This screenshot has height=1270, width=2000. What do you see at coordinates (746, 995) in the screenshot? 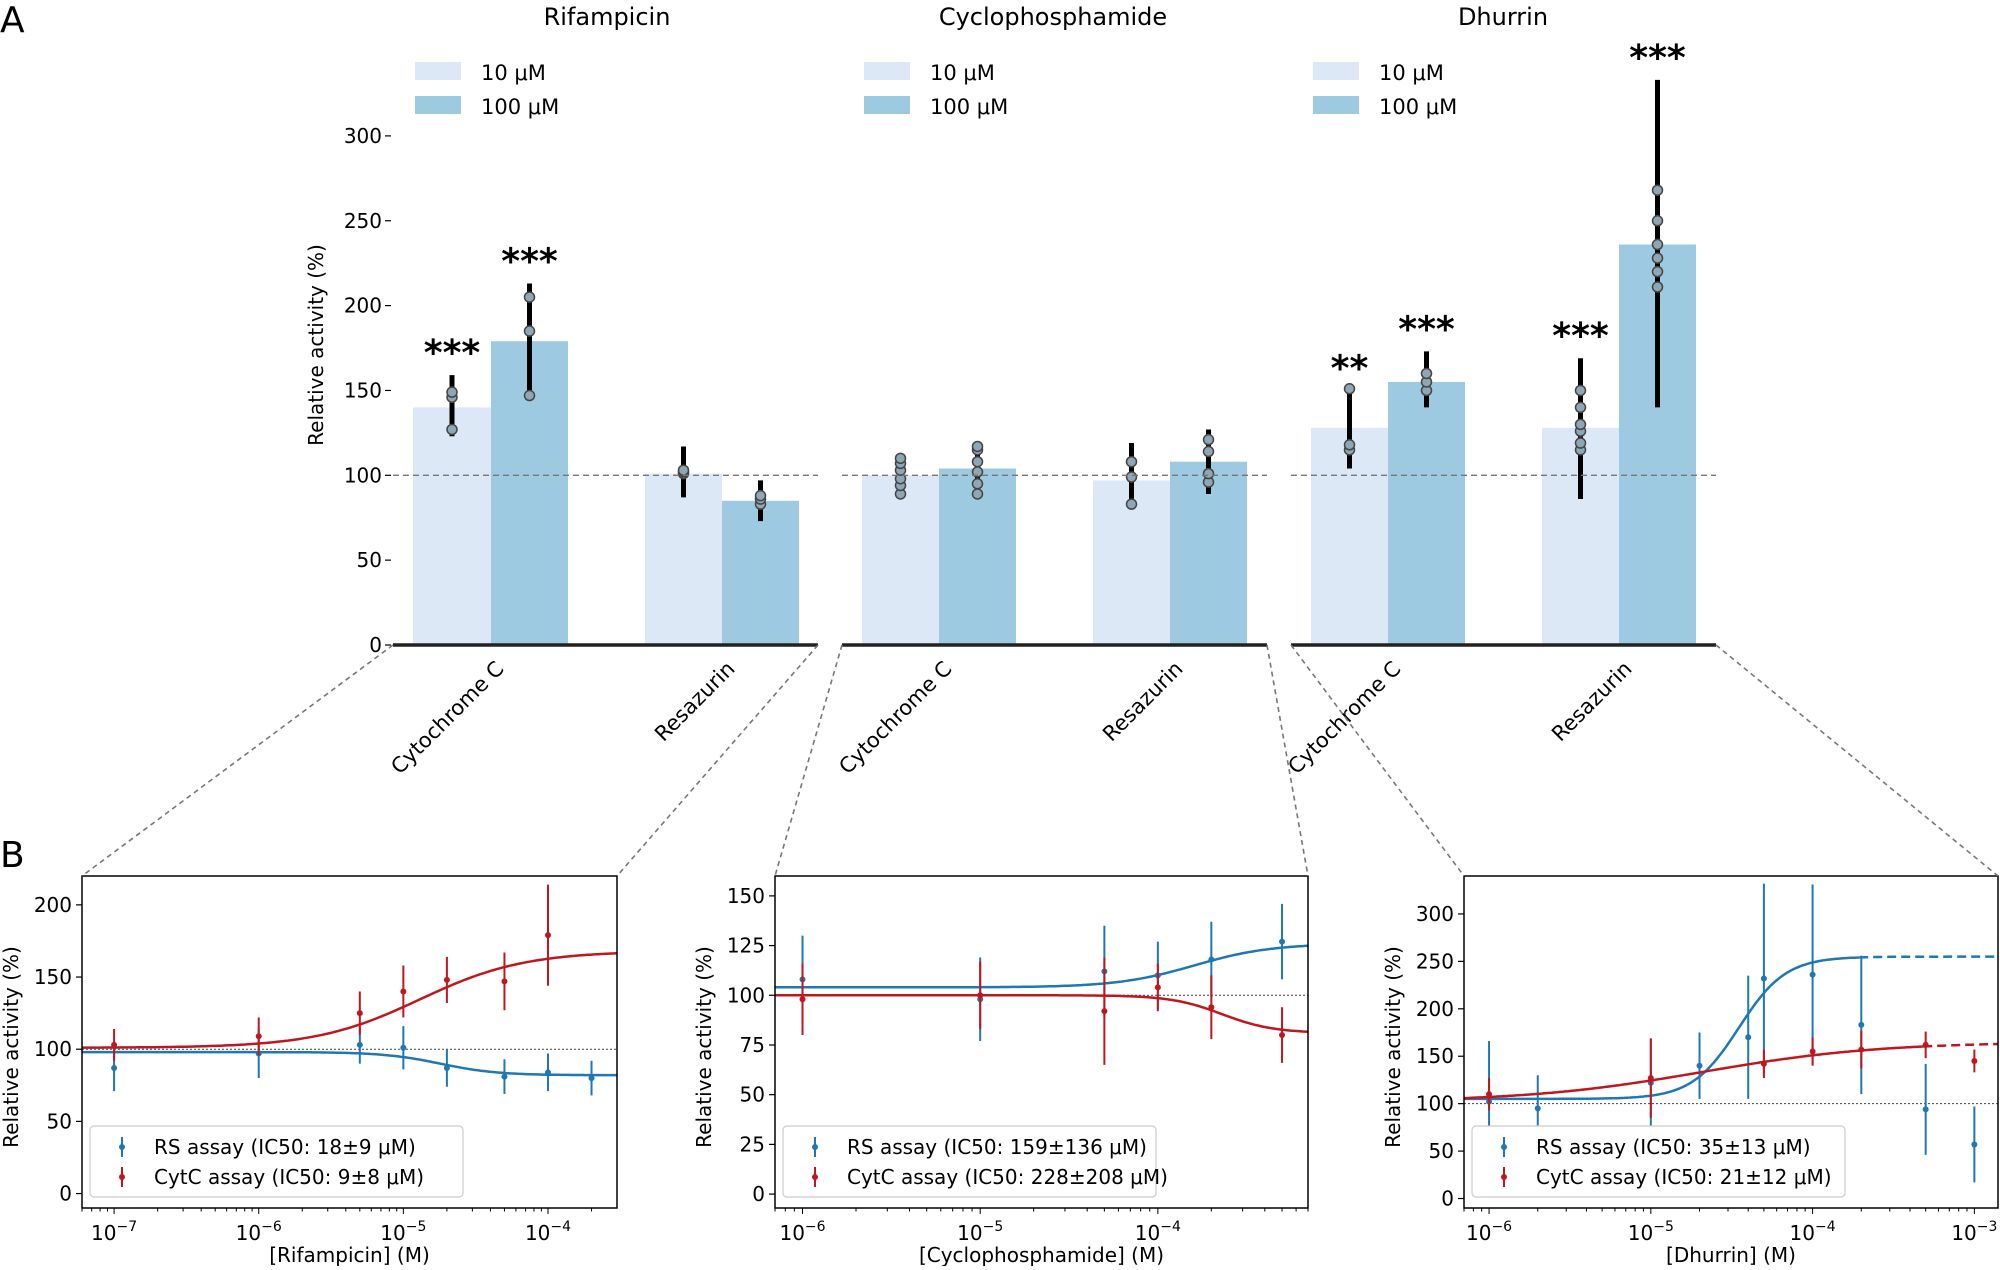
I see `y-tick-label: 100` at bounding box center [746, 995].